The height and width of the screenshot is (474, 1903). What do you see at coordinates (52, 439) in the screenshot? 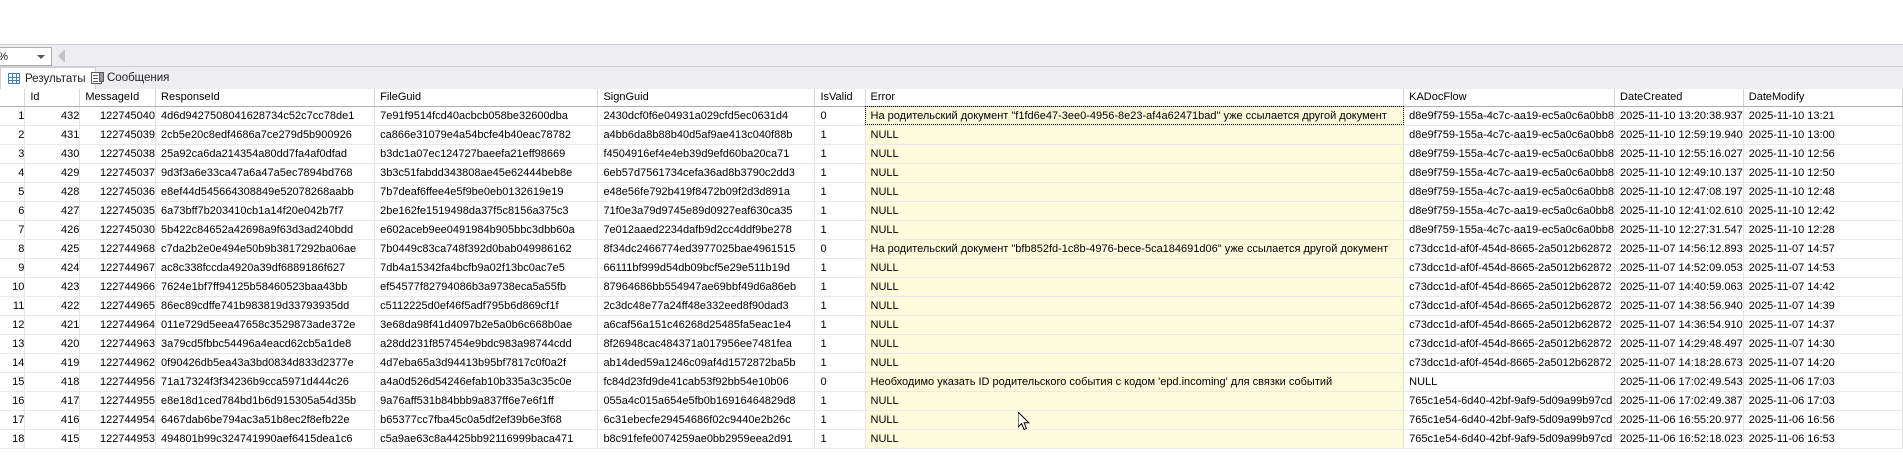
I see `cell-Id: 415` at bounding box center [52, 439].